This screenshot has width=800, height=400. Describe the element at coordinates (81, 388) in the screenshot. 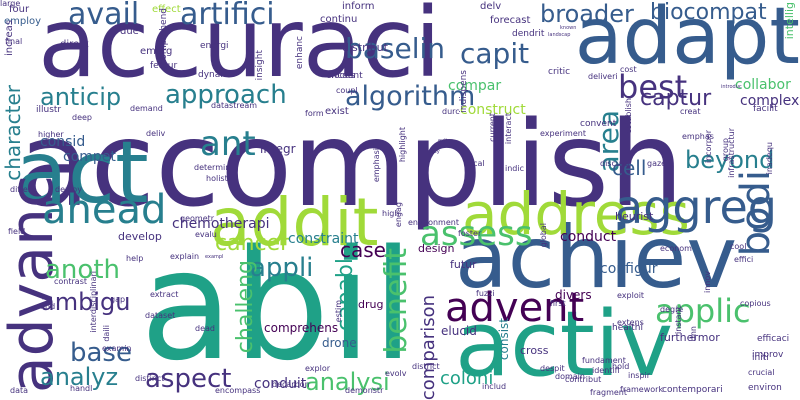

I see `cloud-word: handl` at that location.